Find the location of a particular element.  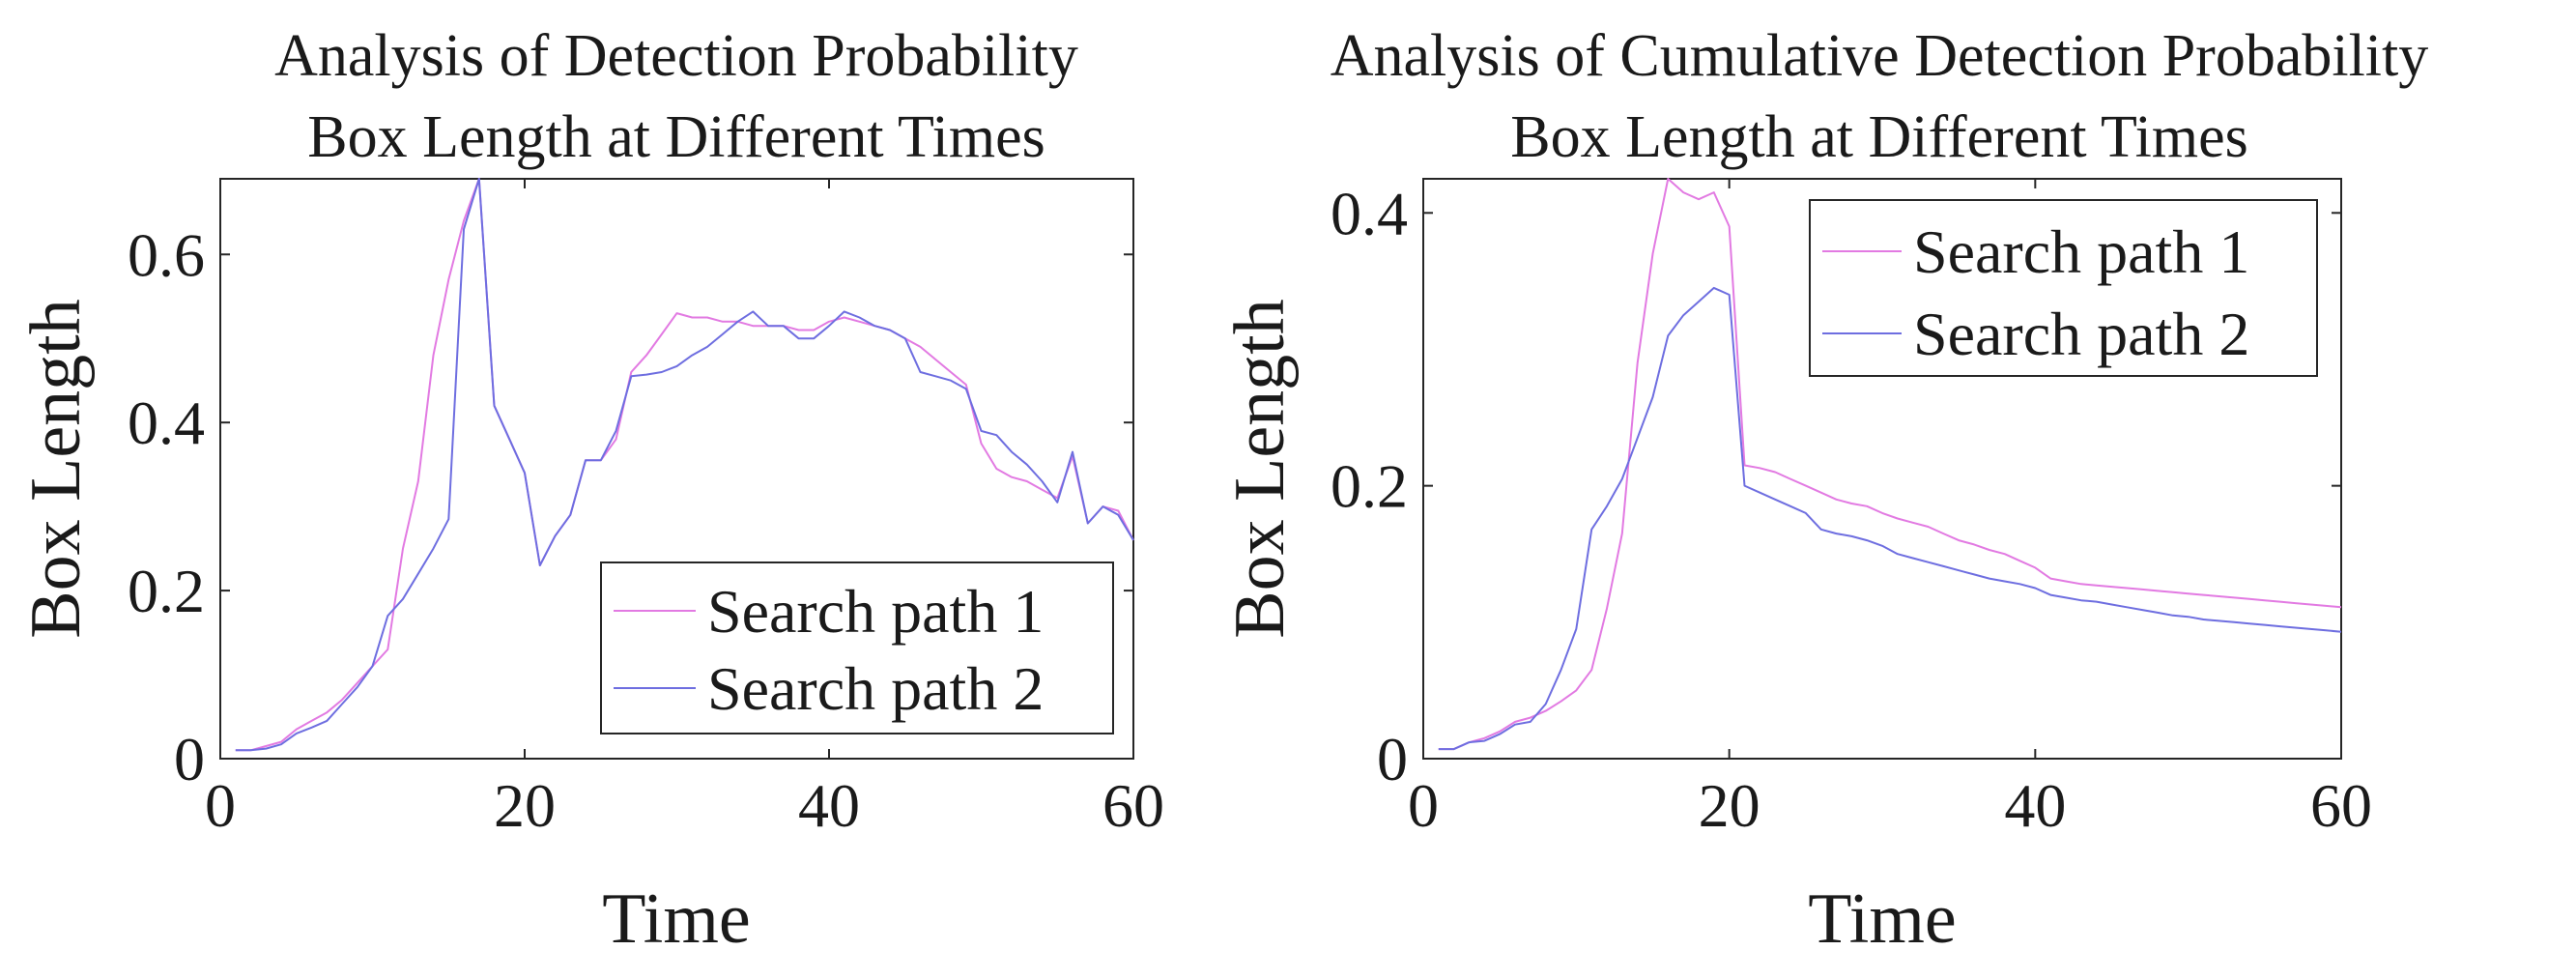

chart-right-ytick-label: 0.4 is located at coordinates (1370, 213).